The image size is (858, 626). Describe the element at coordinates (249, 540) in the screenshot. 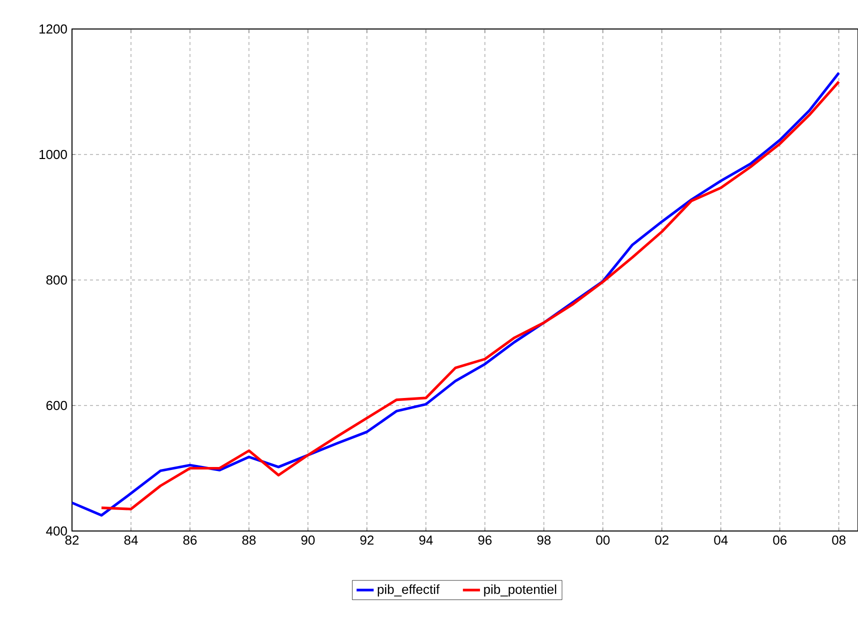

I see `x-tick-label: 88` at that location.